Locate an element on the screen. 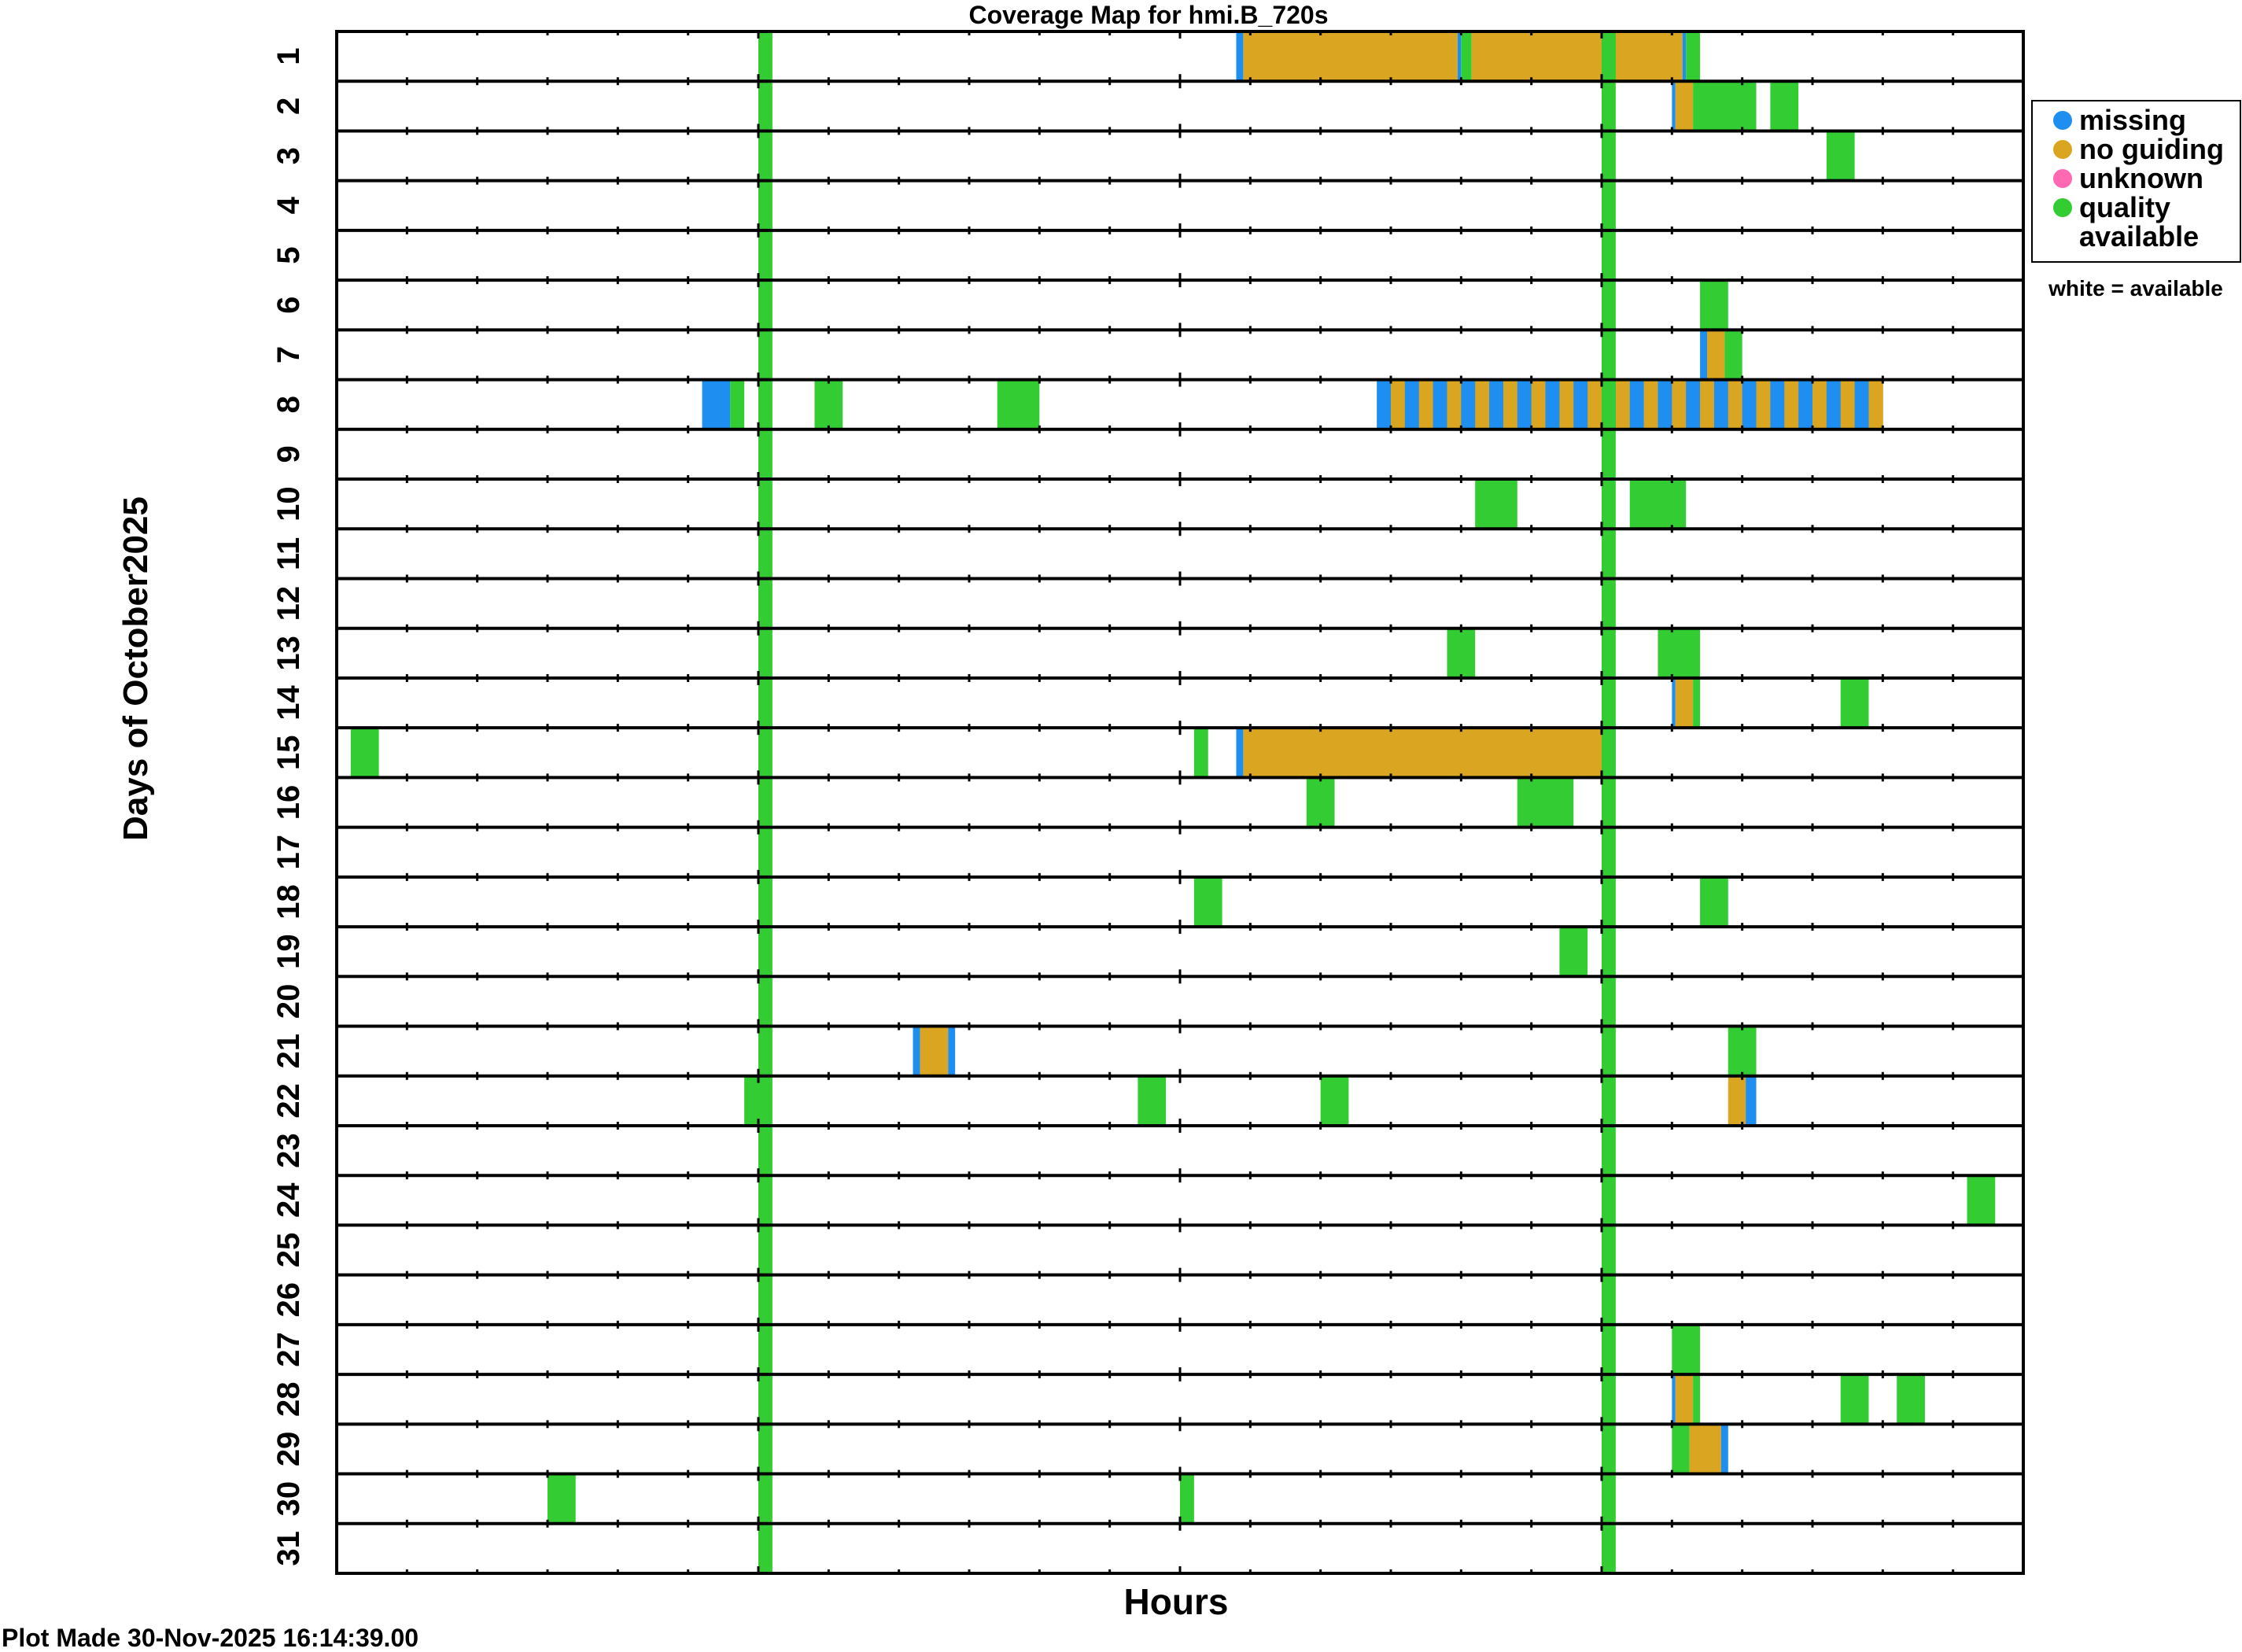 The image size is (2242, 1652). day-label: 1 is located at coordinates (288, 56).